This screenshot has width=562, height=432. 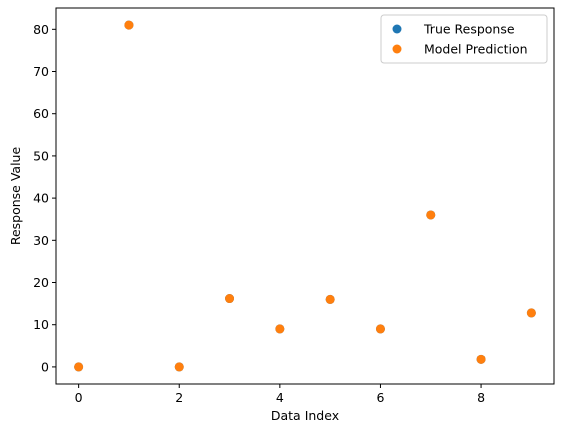 What do you see at coordinates (481, 397) in the screenshot?
I see `x-tick-label: 8` at bounding box center [481, 397].